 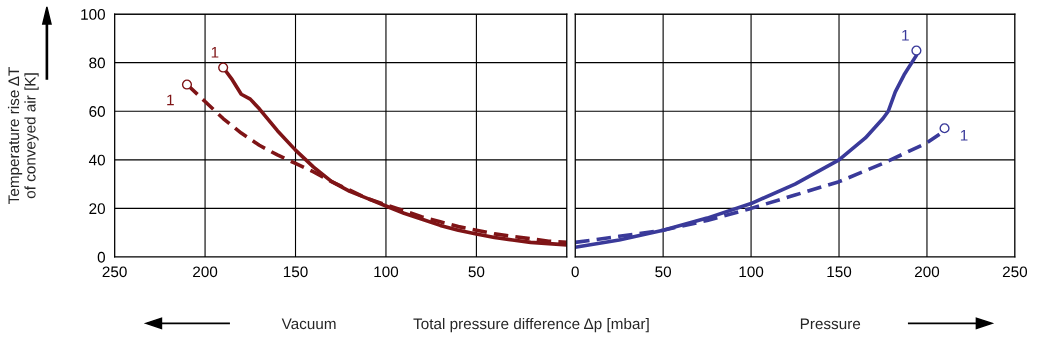 What do you see at coordinates (308, 324) in the screenshot?
I see `text: Vacuum` at bounding box center [308, 324].